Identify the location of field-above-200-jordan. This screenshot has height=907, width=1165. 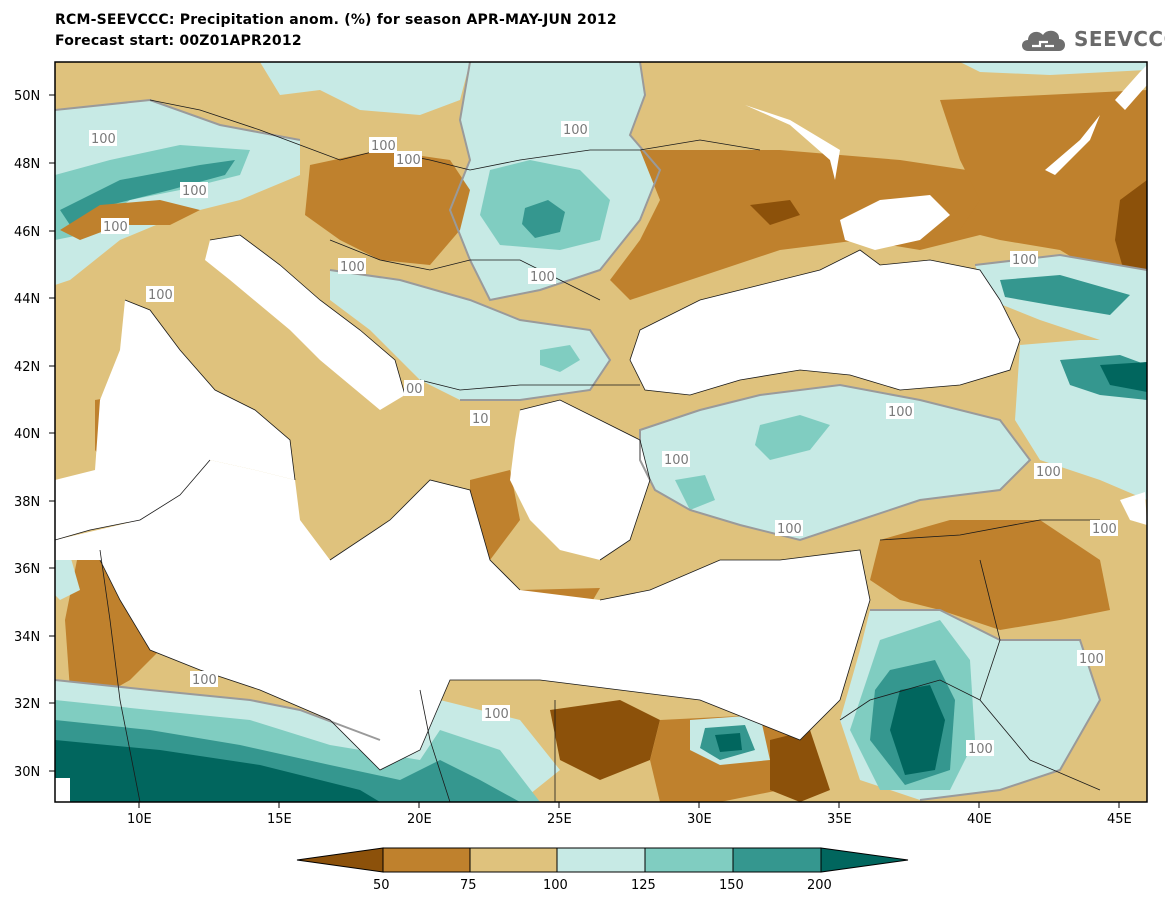
(917, 730).